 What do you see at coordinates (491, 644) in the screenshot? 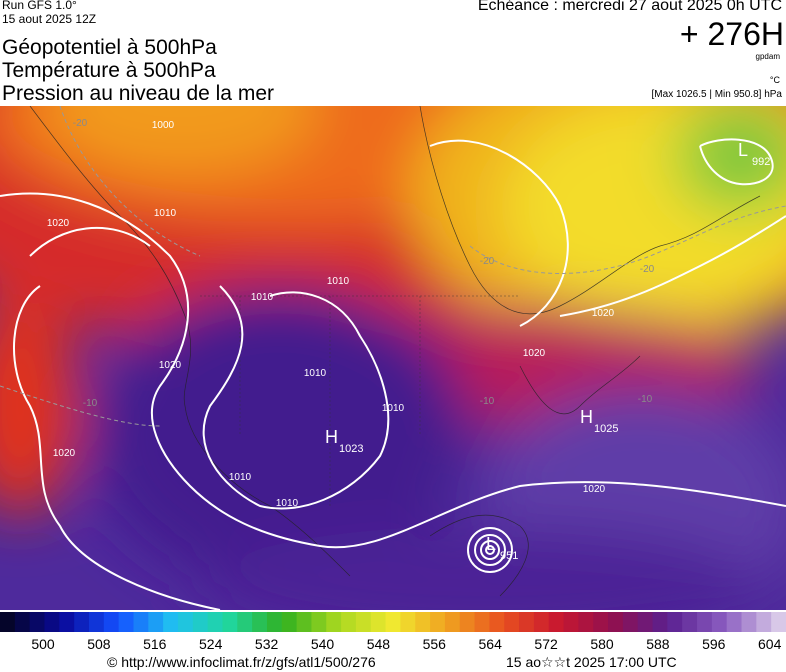
I see `colorbar-label: 564` at bounding box center [491, 644].